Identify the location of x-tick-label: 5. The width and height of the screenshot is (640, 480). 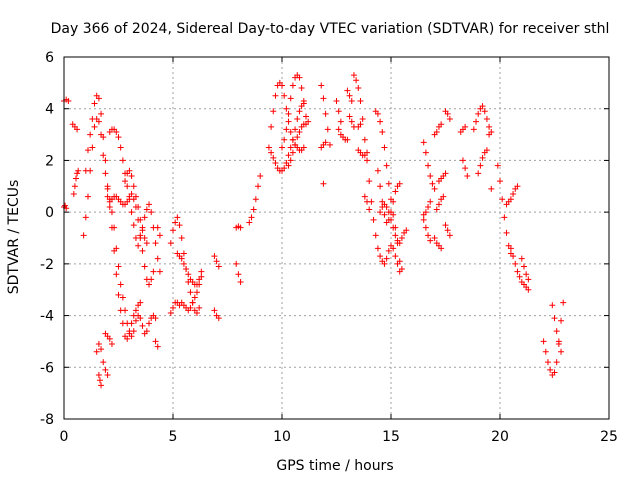
(173, 437).